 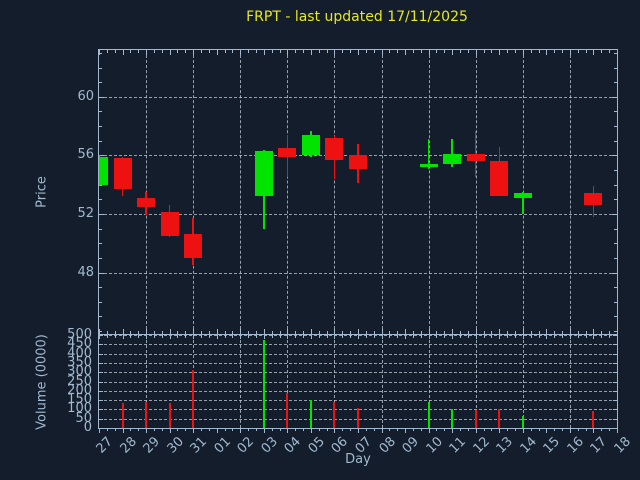 What do you see at coordinates (85, 272) in the screenshot?
I see `price-tick-label: 48` at bounding box center [85, 272].